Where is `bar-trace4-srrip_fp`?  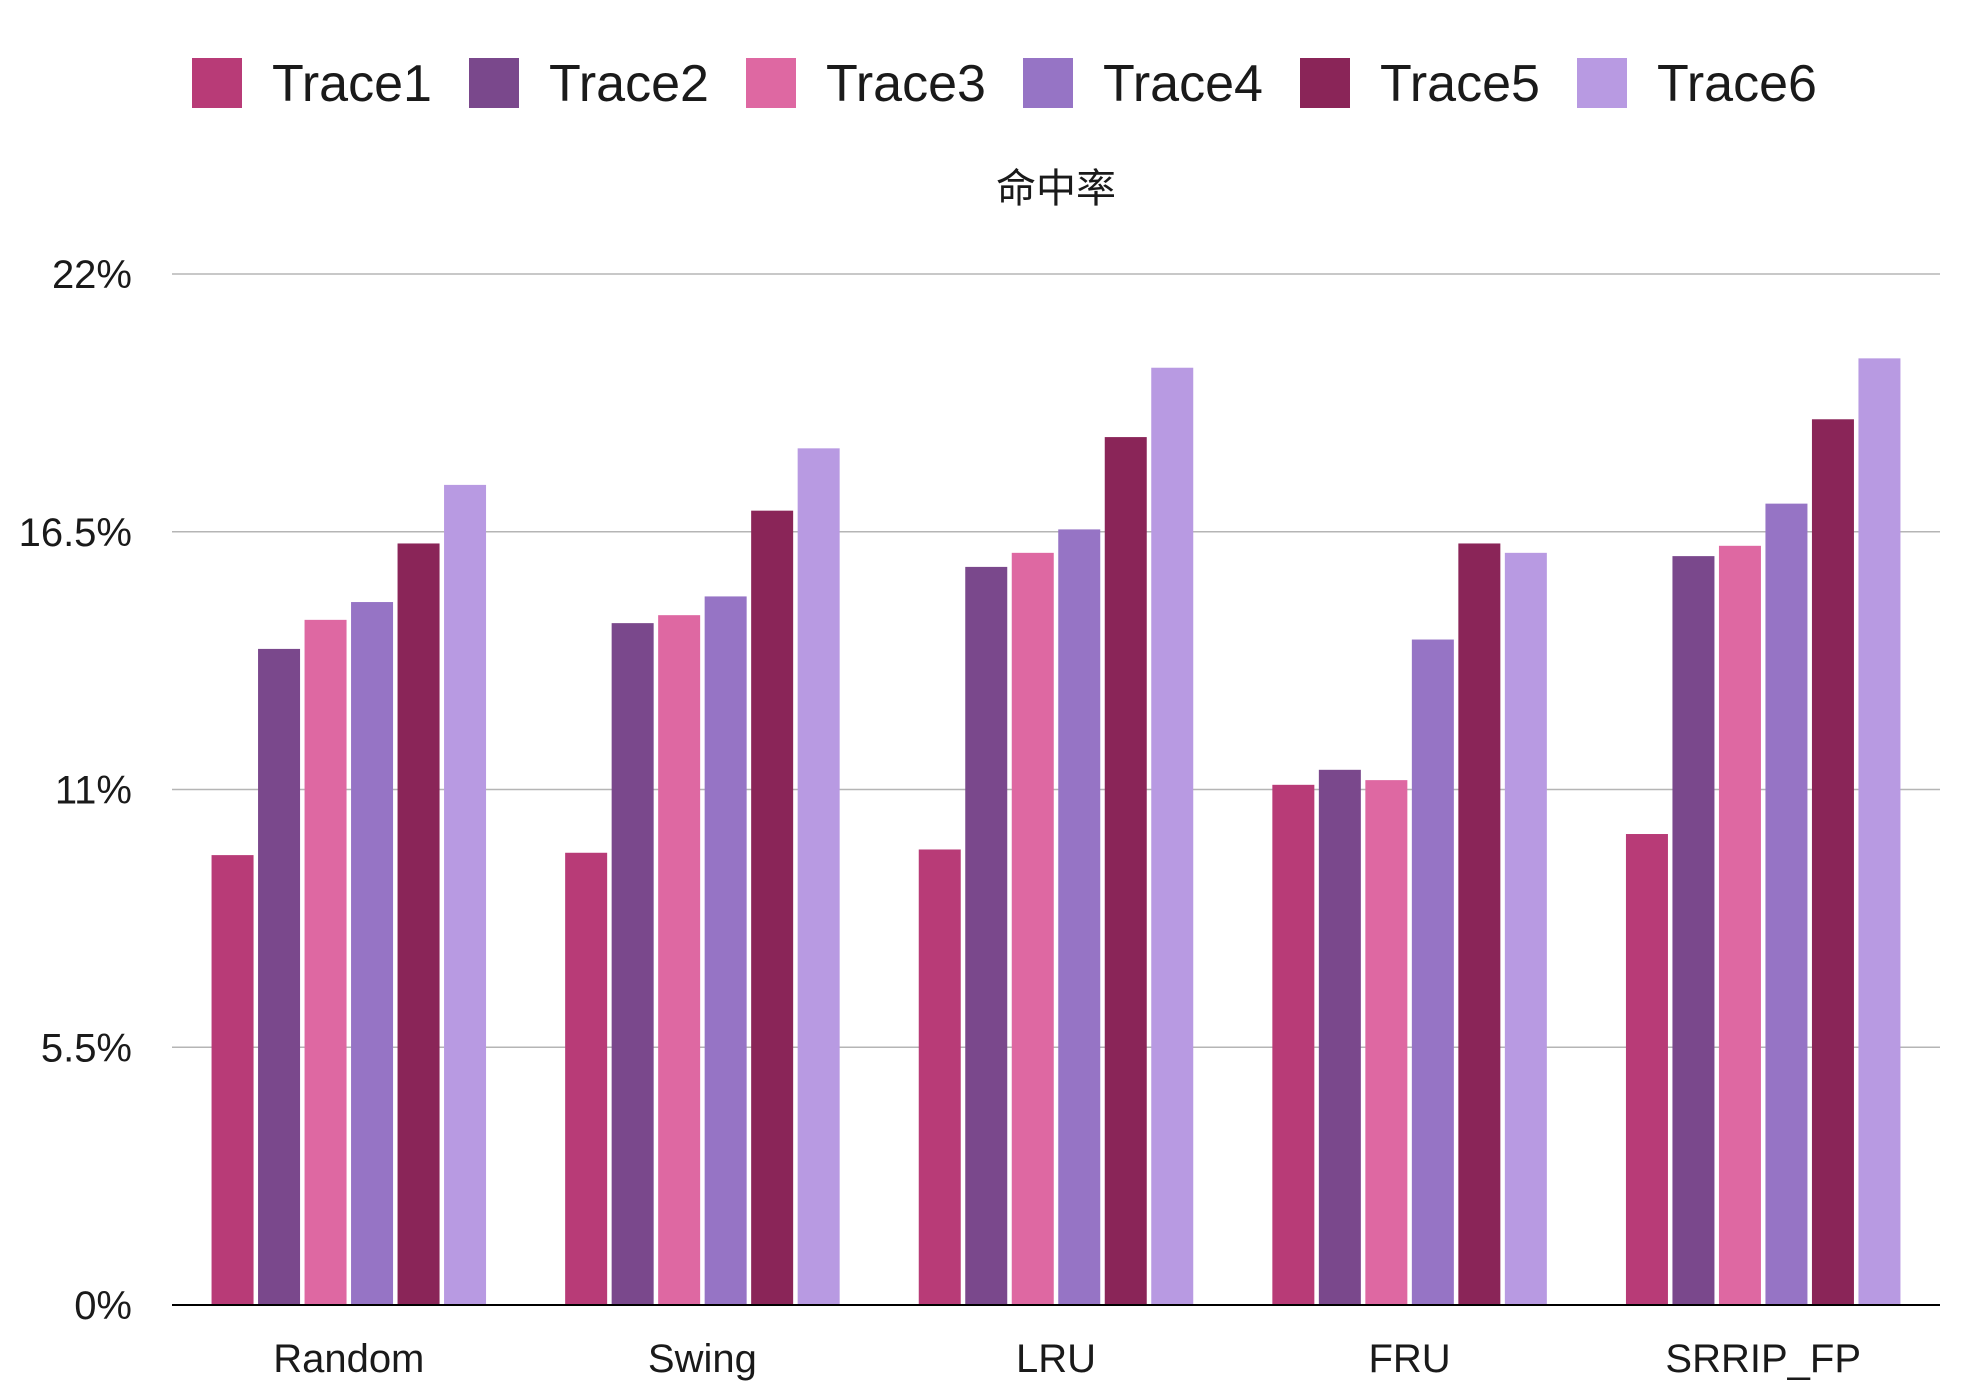 bar-trace4-srrip_fp is located at coordinates (1786, 904).